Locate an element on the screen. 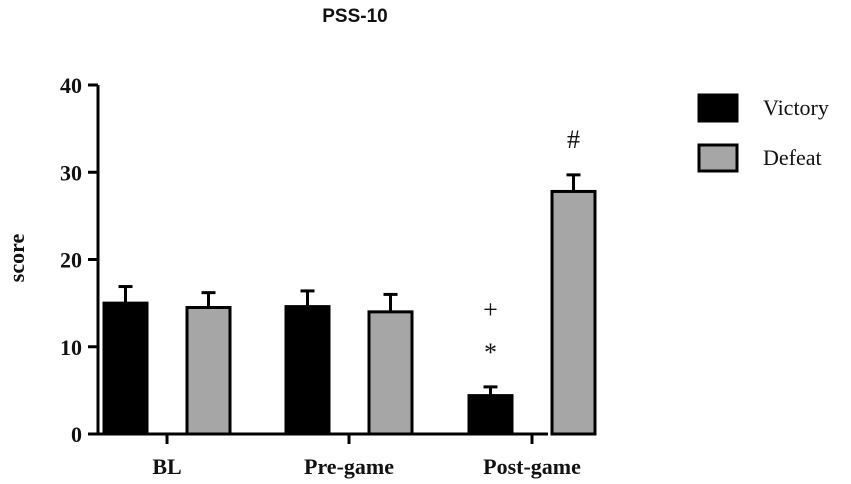 This screenshot has height=484, width=851. x-tick-label: Pre-game is located at coordinates (349, 466).